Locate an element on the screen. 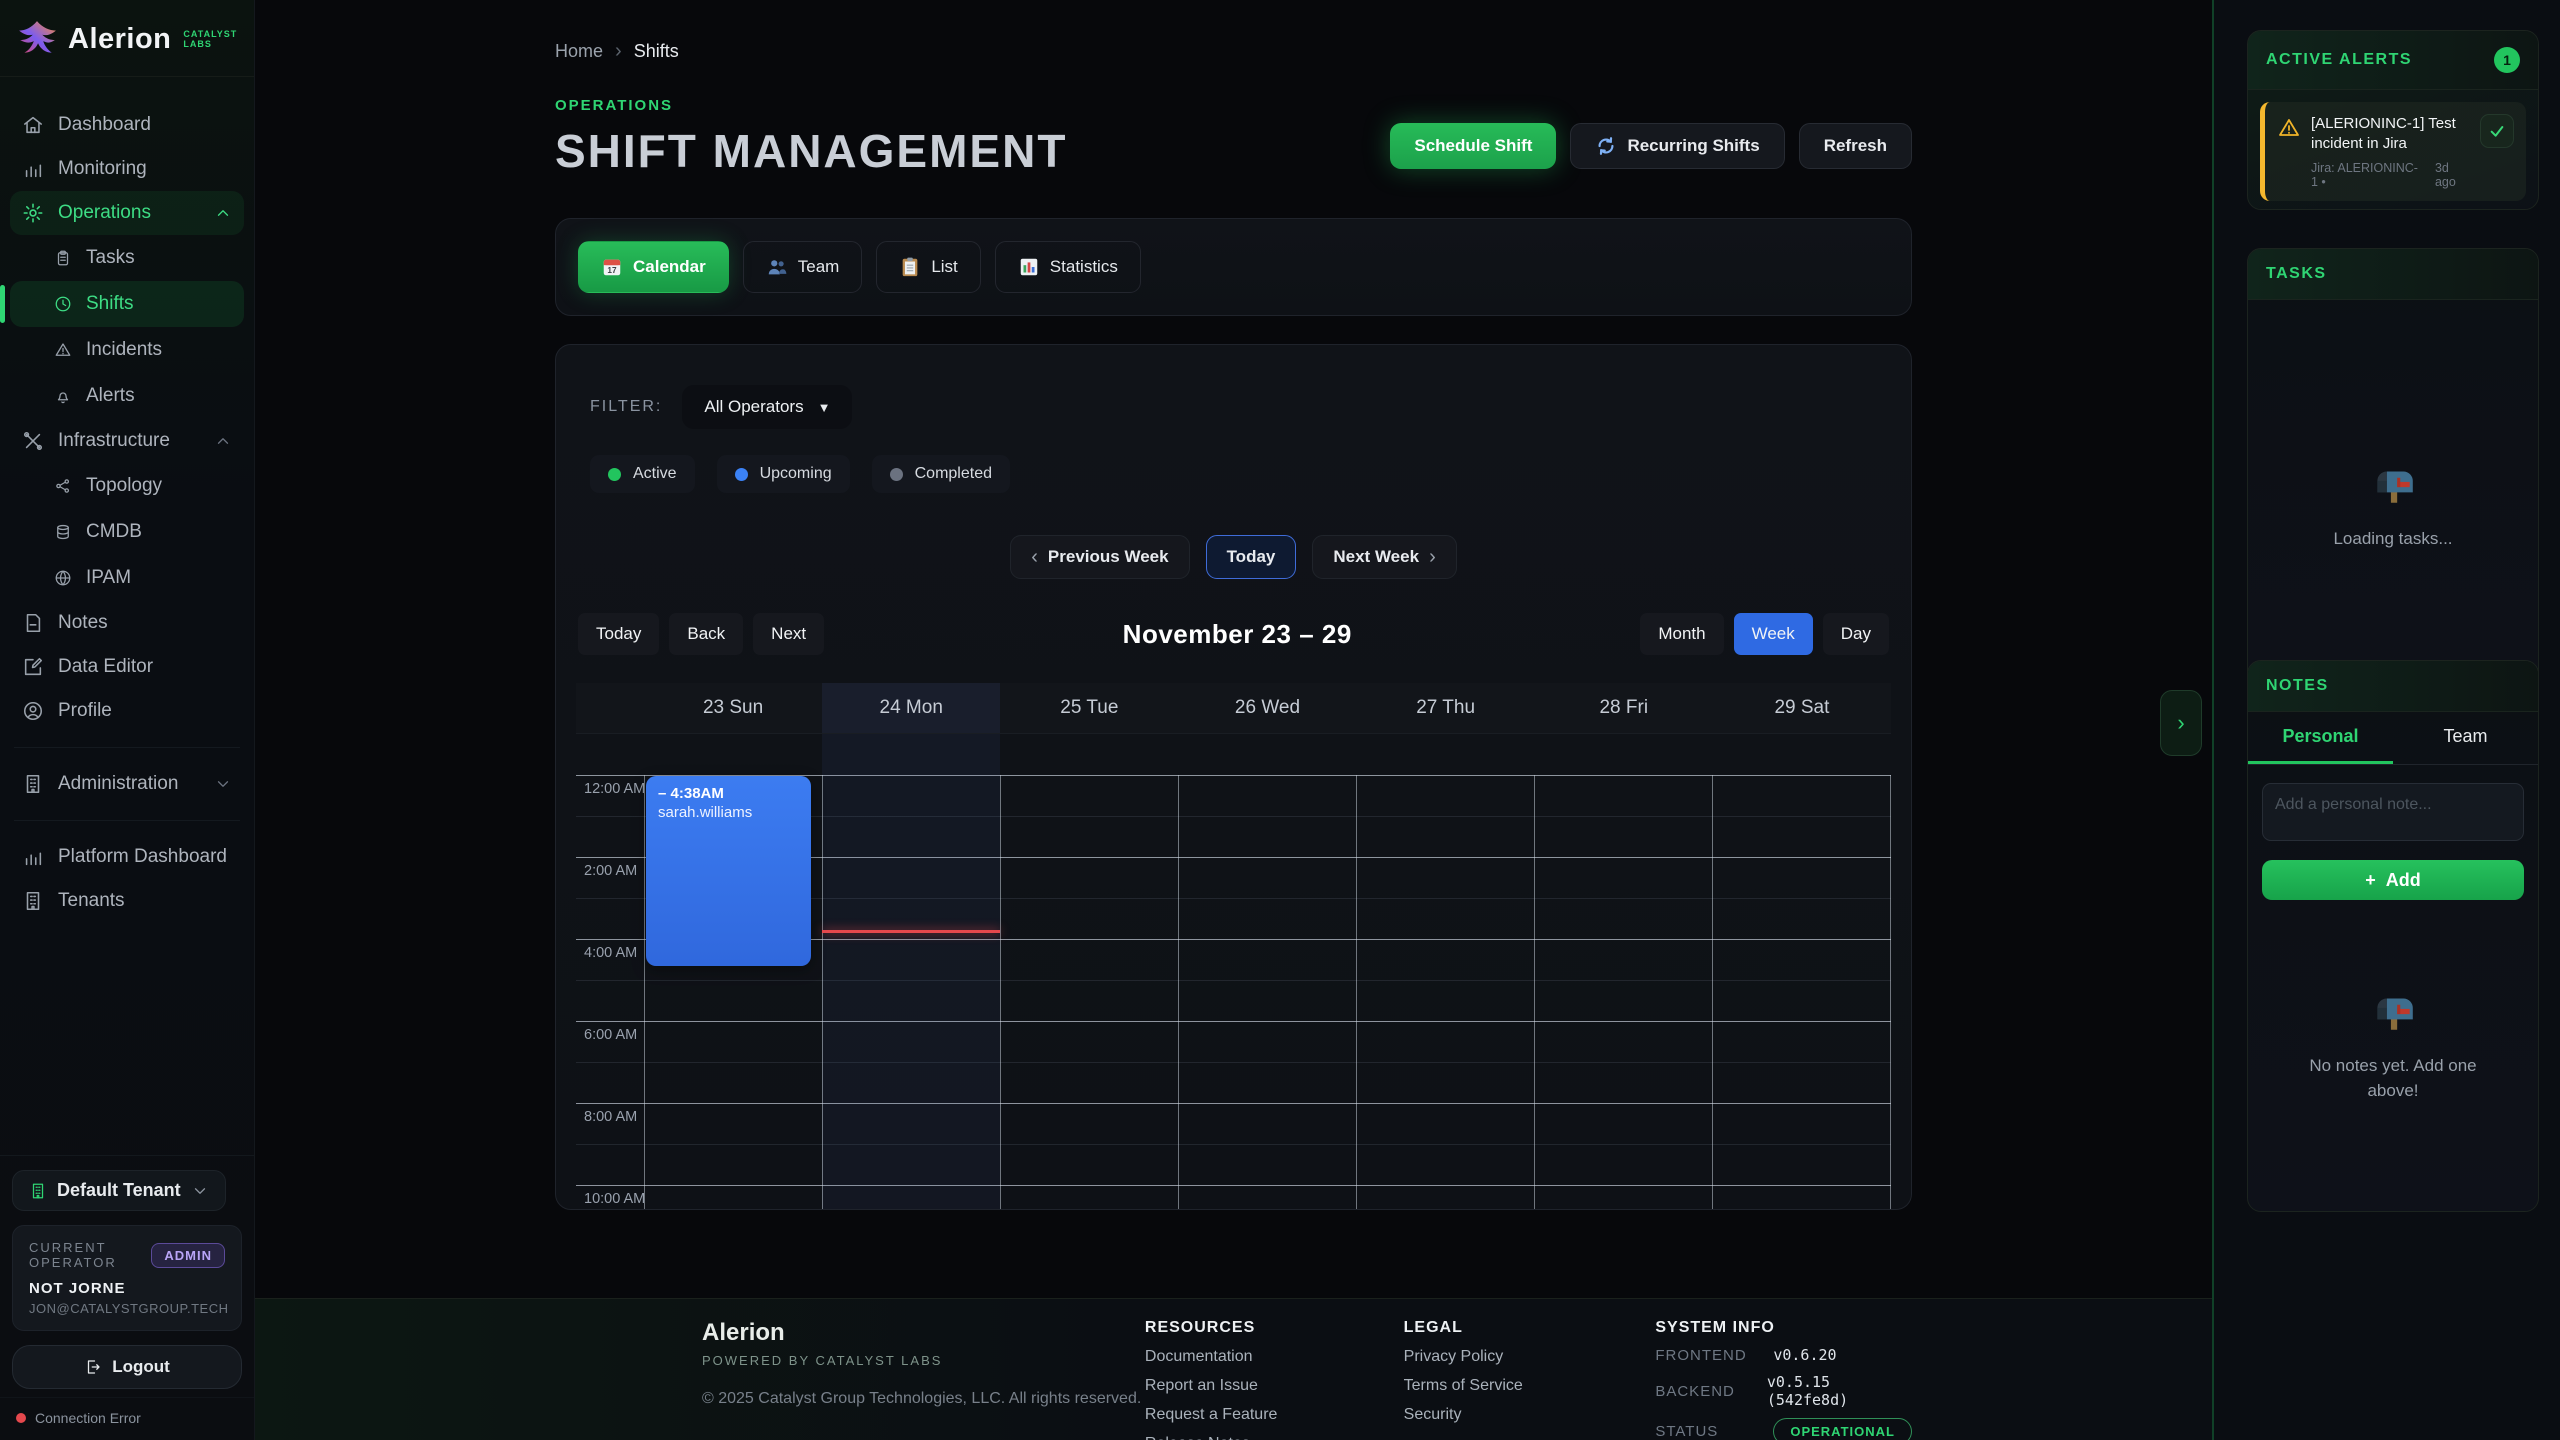 The height and width of the screenshot is (1440, 2560). previous-week-button: ‹ Previous Week is located at coordinates (1100, 557).